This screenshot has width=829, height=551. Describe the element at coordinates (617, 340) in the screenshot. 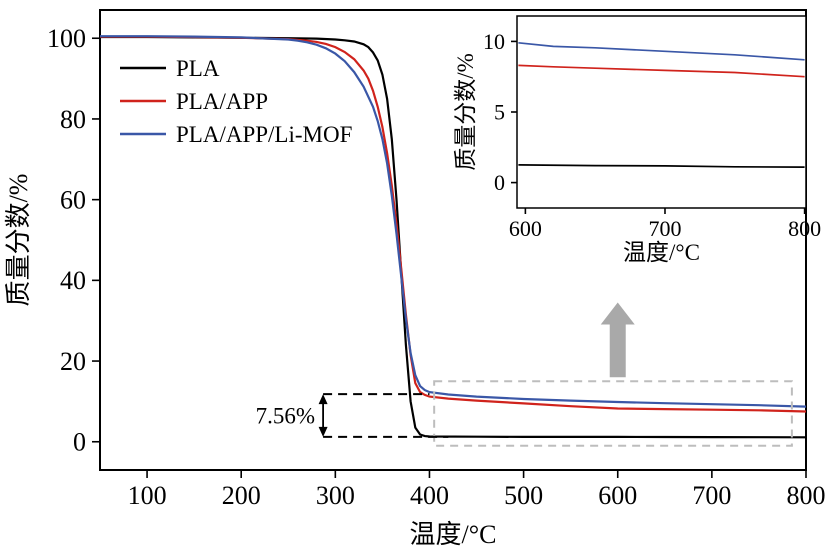

I see `zoom-arrow-icon` at that location.